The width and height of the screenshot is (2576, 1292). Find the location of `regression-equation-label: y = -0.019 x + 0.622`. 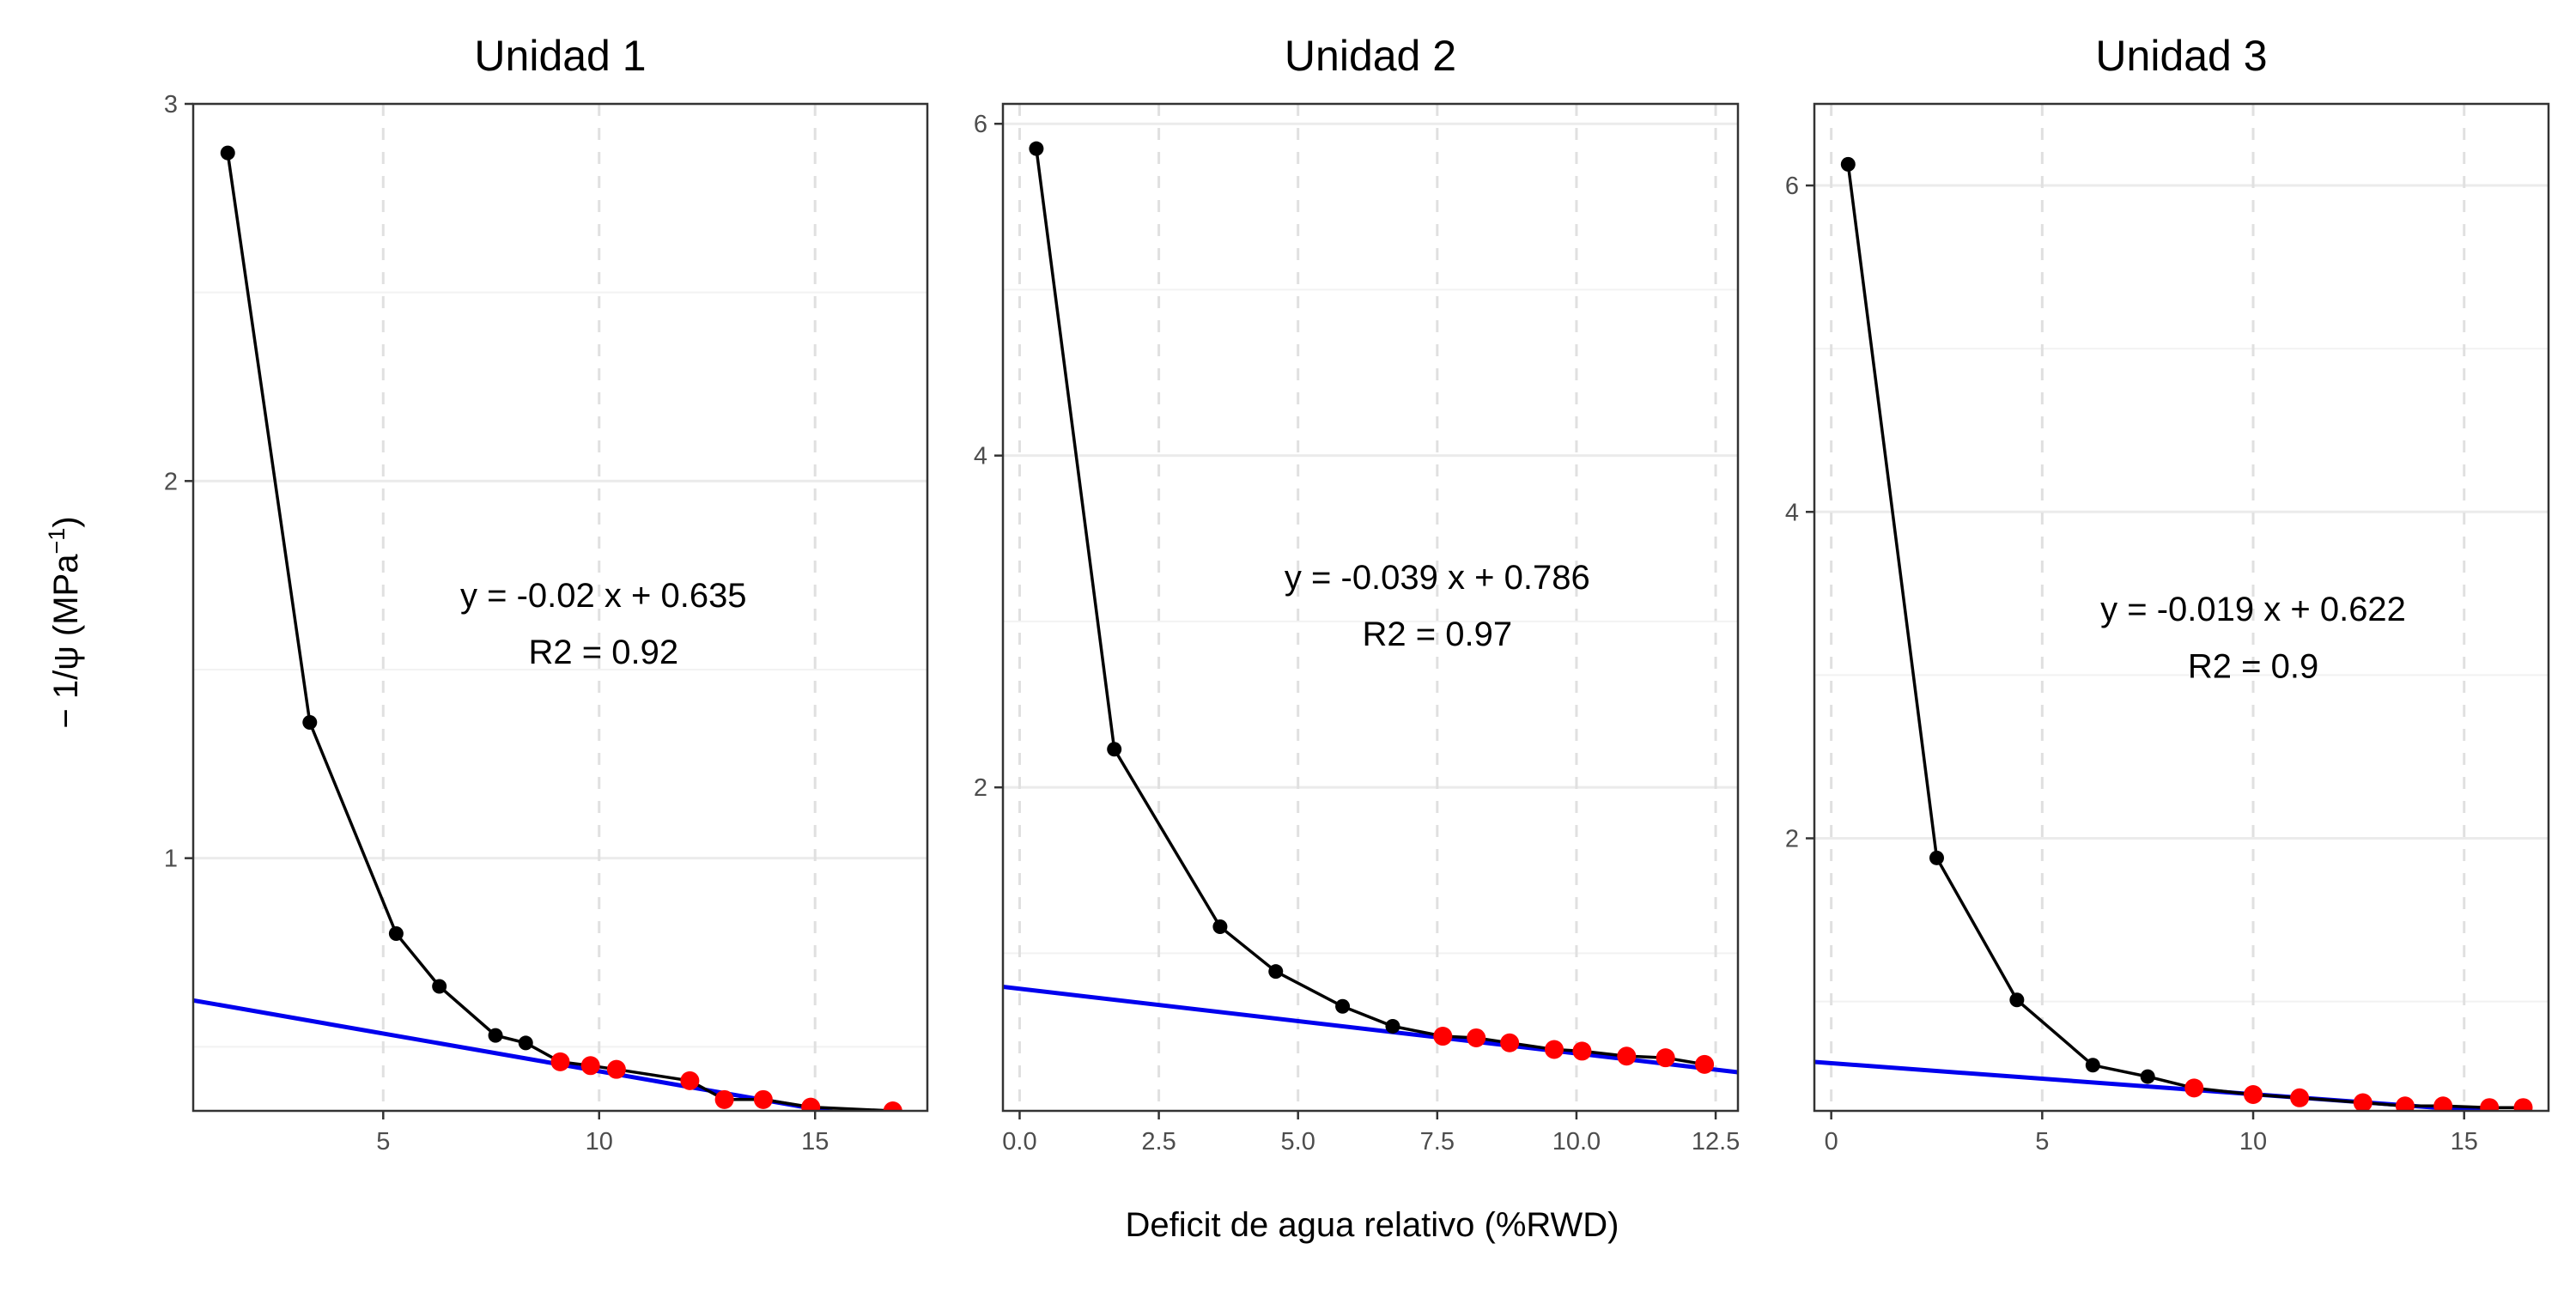

regression-equation-label: y = -0.019 x + 0.622 is located at coordinates (2253, 609).